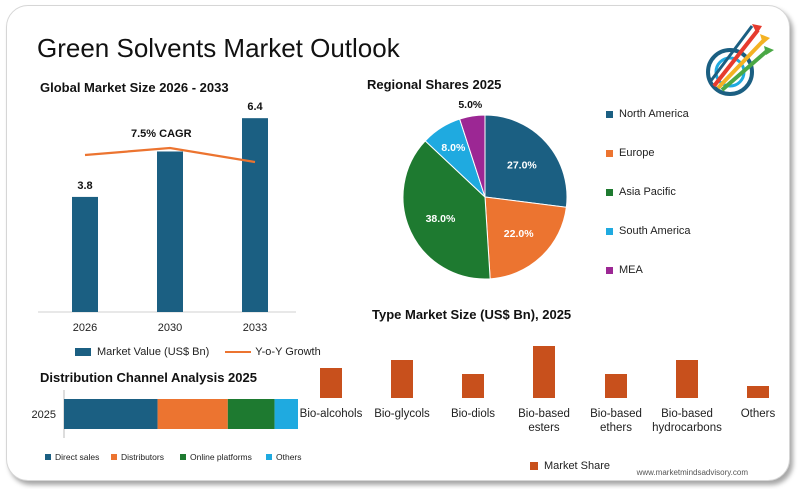 Image resolution: width=800 pixels, height=489 pixels. What do you see at coordinates (631, 270) in the screenshot?
I see `legend-label: MEA` at bounding box center [631, 270].